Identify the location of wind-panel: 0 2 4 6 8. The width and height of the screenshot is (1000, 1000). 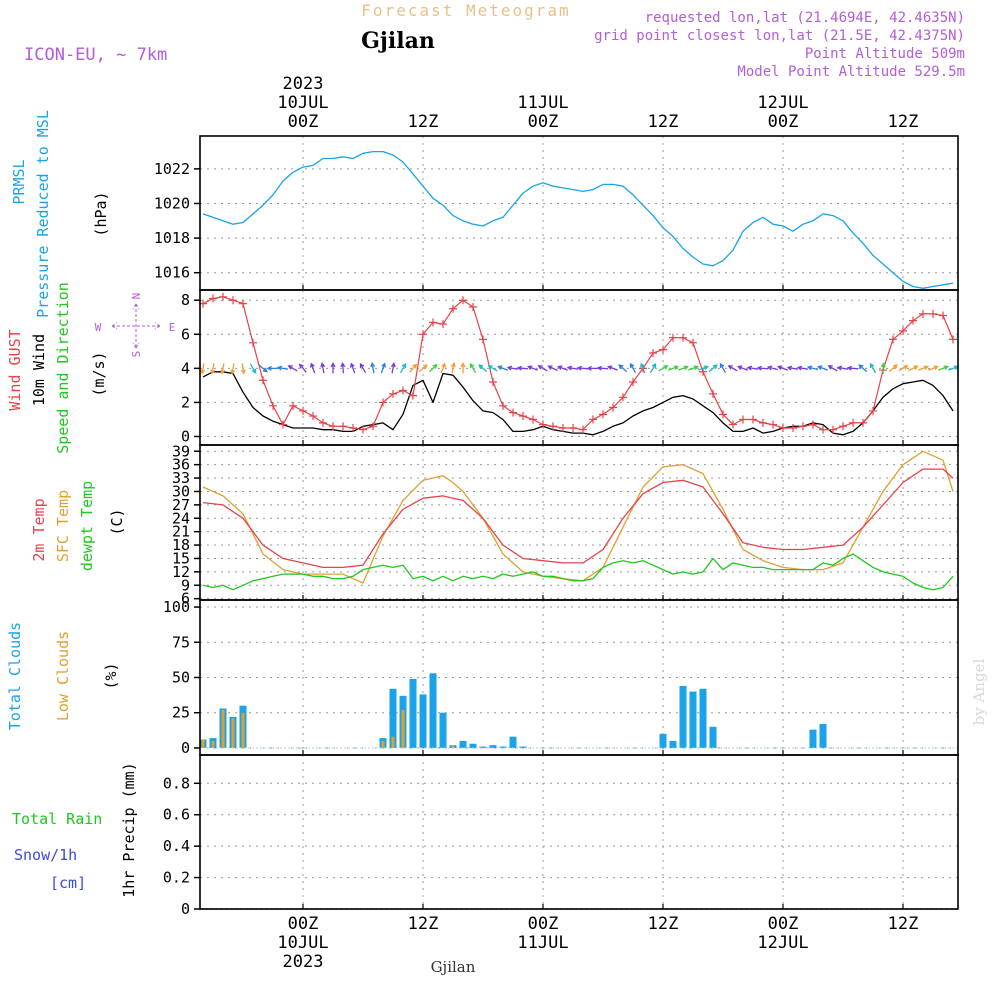
(570, 367).